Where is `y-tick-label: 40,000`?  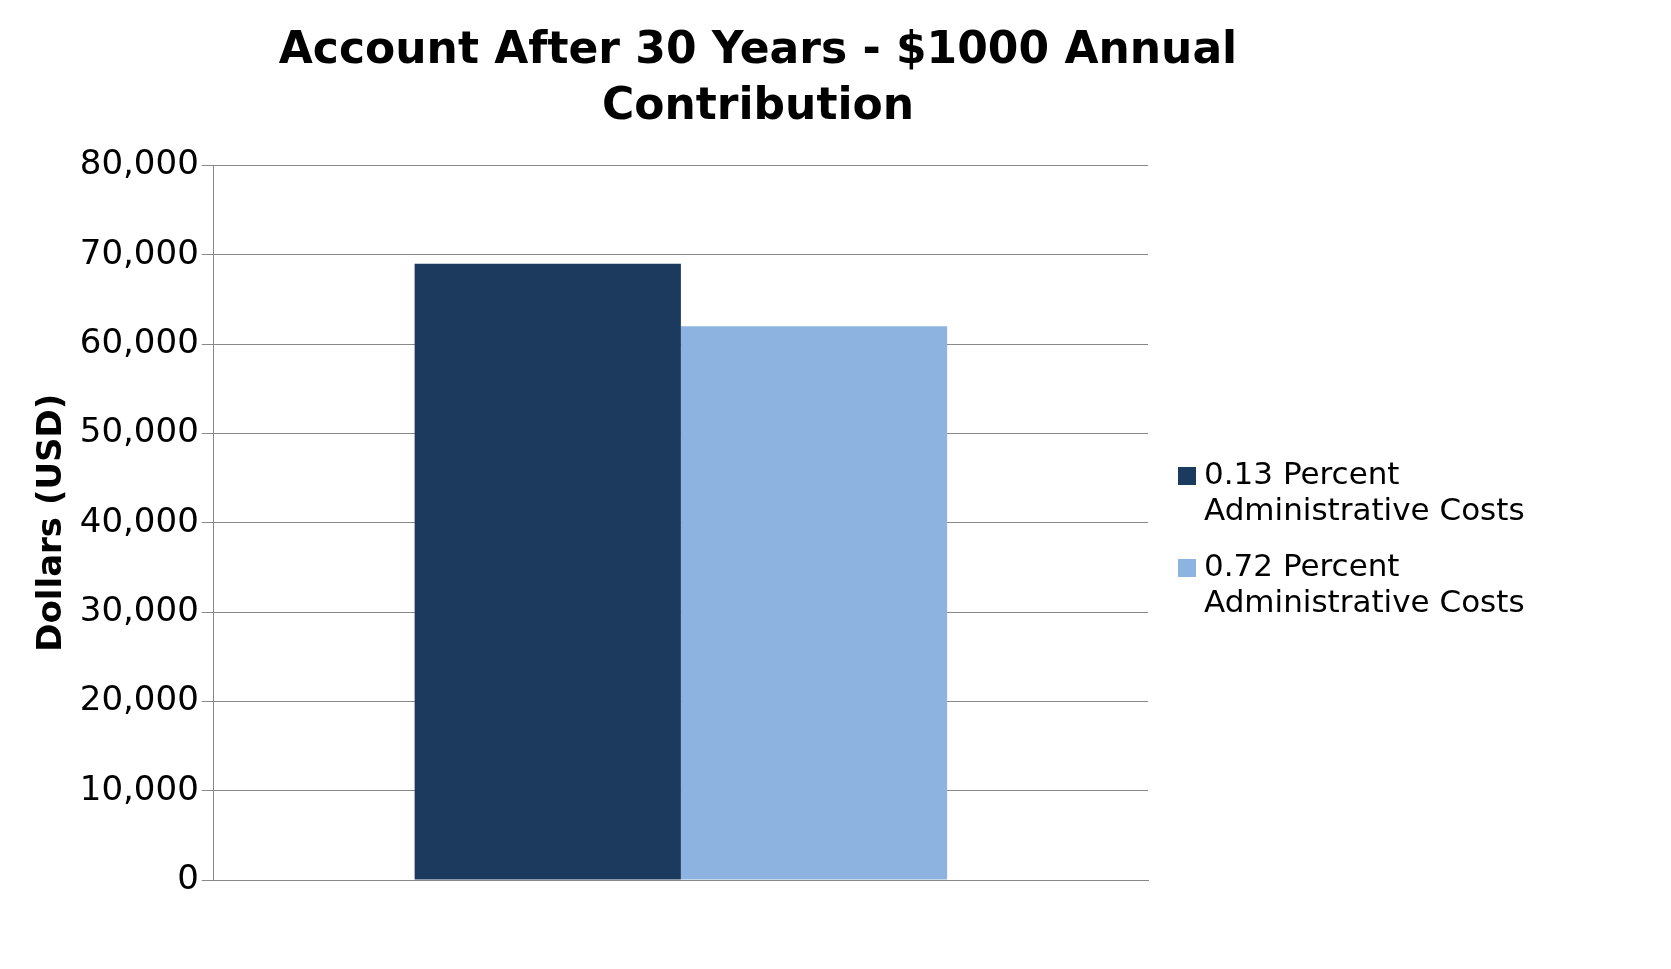
y-tick-label: 40,000 is located at coordinates (139, 519).